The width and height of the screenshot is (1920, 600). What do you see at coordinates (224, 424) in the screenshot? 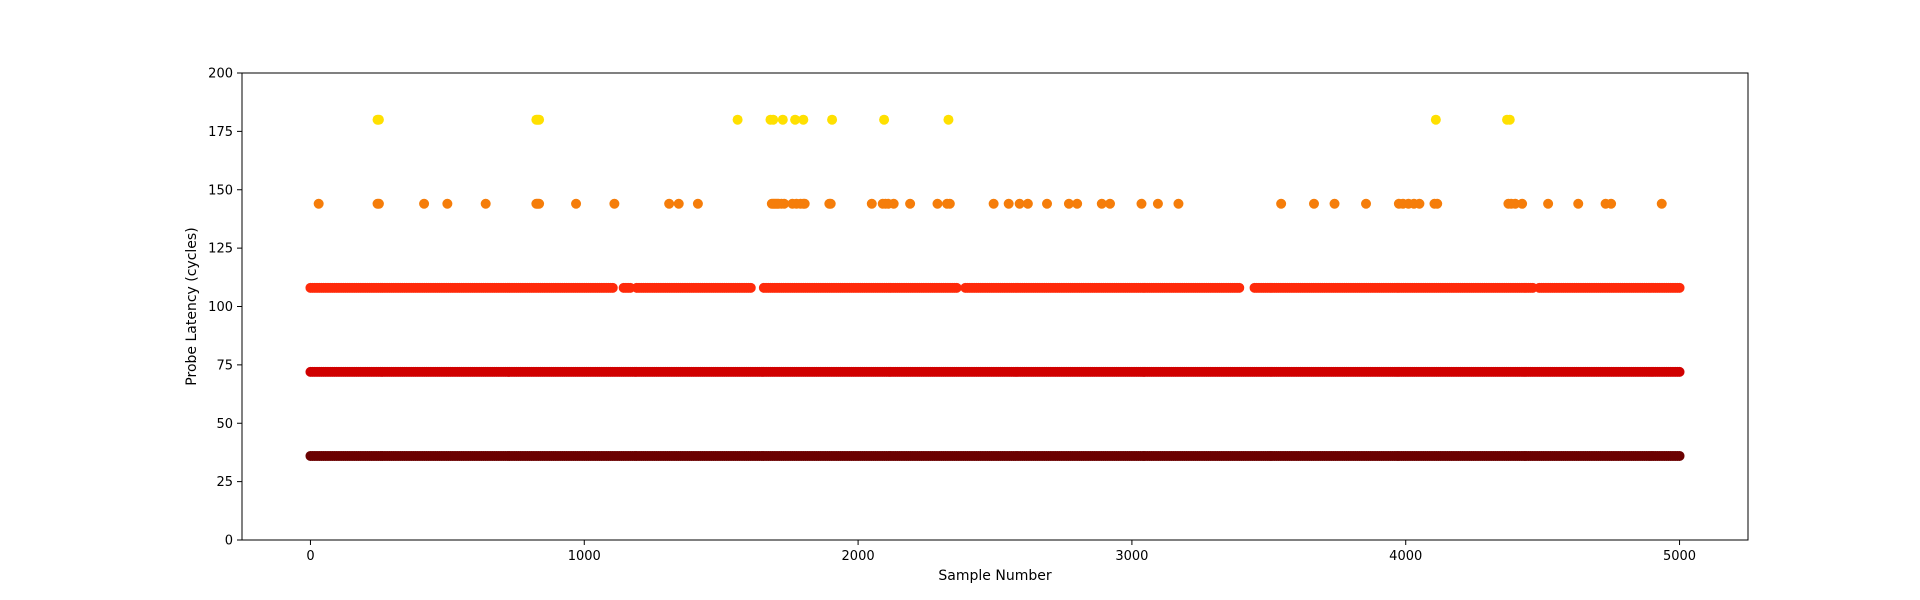
I see `y-tick-label: 50` at bounding box center [224, 424].